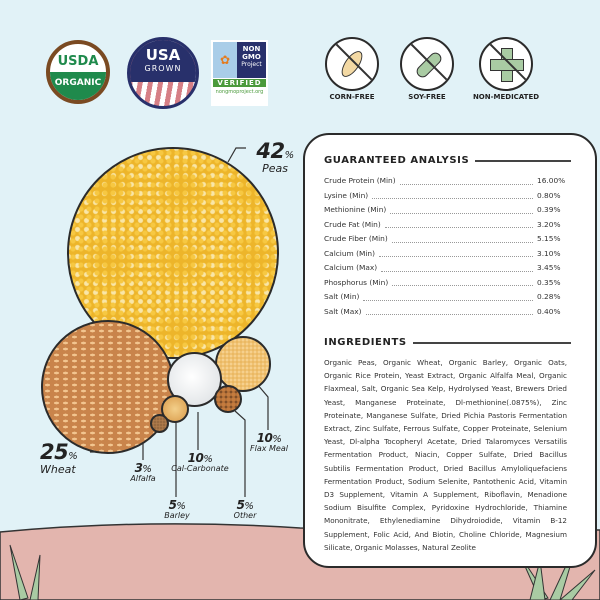 The width and height of the screenshot is (600, 600). Describe the element at coordinates (549, 267) in the screenshot. I see `row-value: 3.45%` at that location.